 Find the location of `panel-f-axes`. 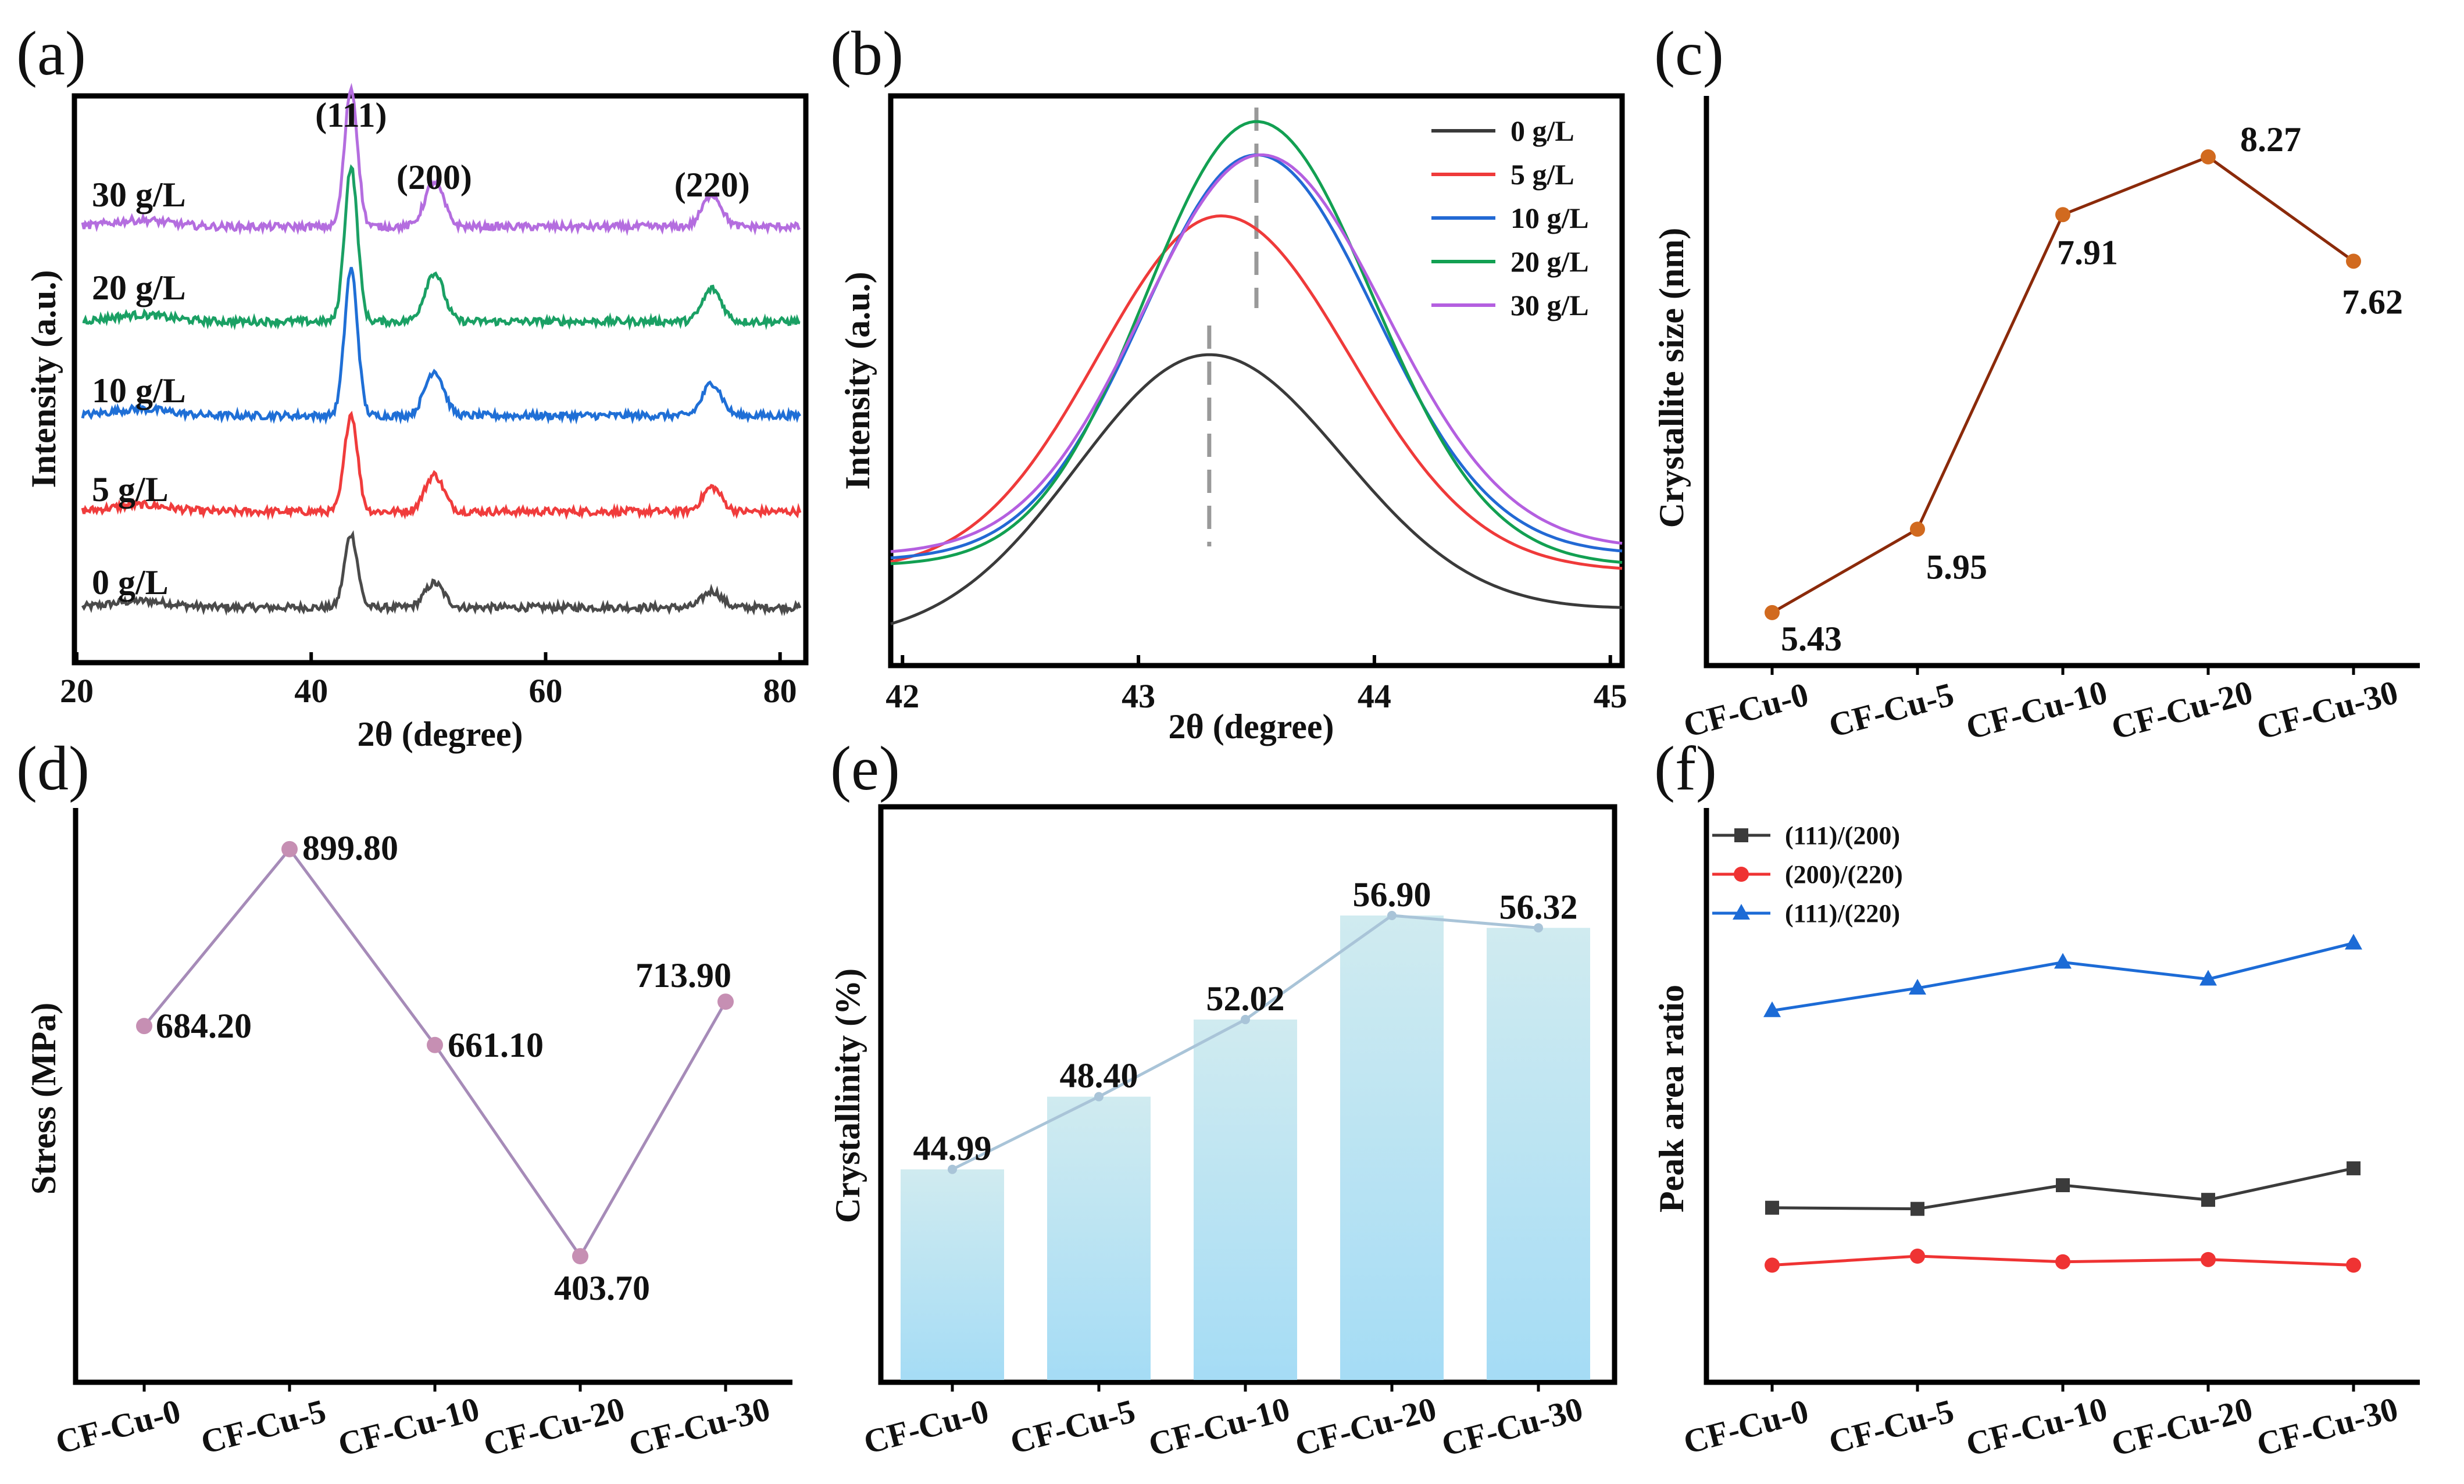

panel-f-axes is located at coordinates (2062, 1096).